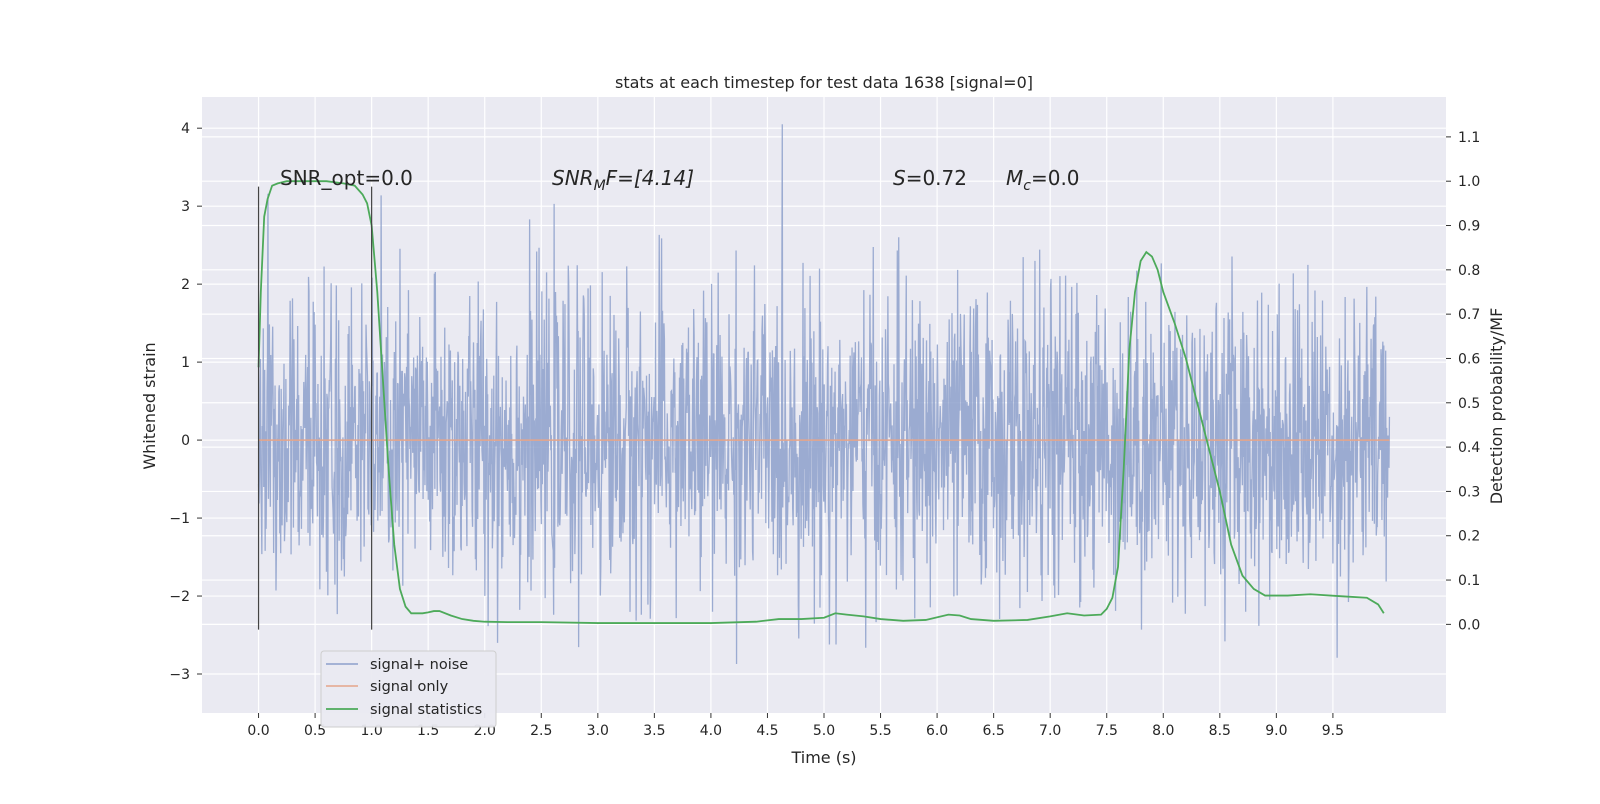 This screenshot has height=804, width=1600. Describe the element at coordinates (1469, 581) in the screenshot. I see `y-right-tick-label: 0.1` at that location.